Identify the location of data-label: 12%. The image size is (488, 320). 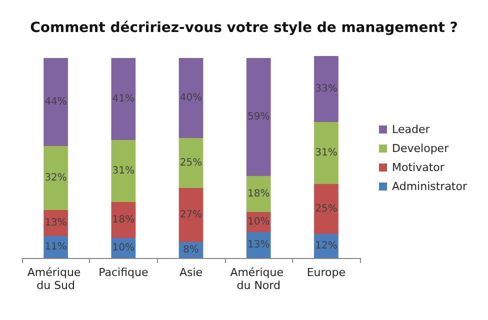
(326, 246).